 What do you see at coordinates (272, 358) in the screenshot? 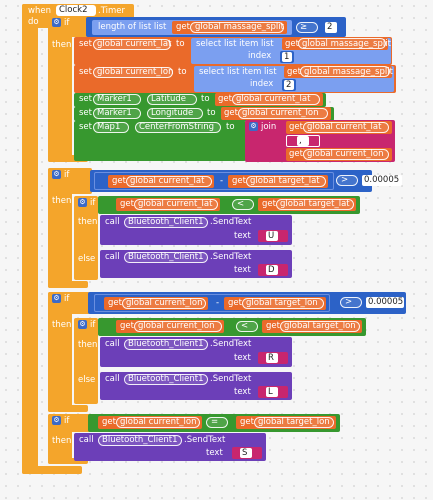
I see `text-value: R` at bounding box center [272, 358].